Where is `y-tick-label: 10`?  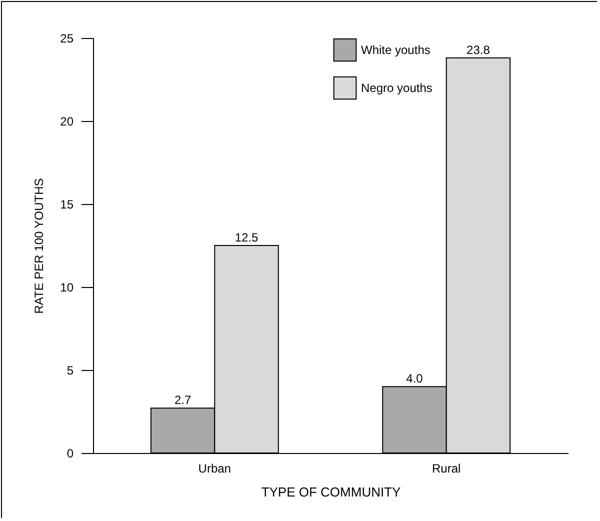 y-tick-label: 10 is located at coordinates (67, 287).